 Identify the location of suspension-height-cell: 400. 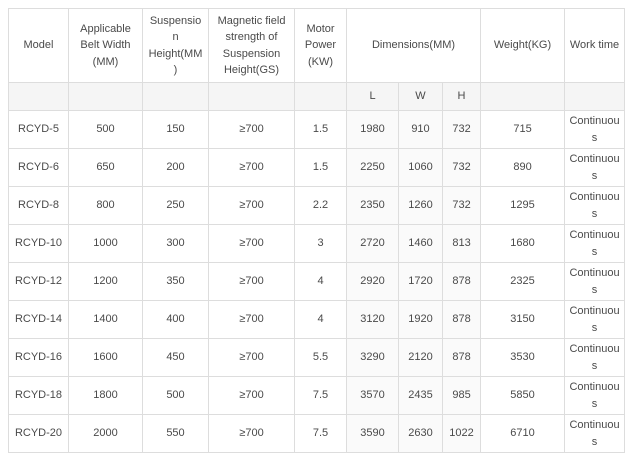
(175, 319).